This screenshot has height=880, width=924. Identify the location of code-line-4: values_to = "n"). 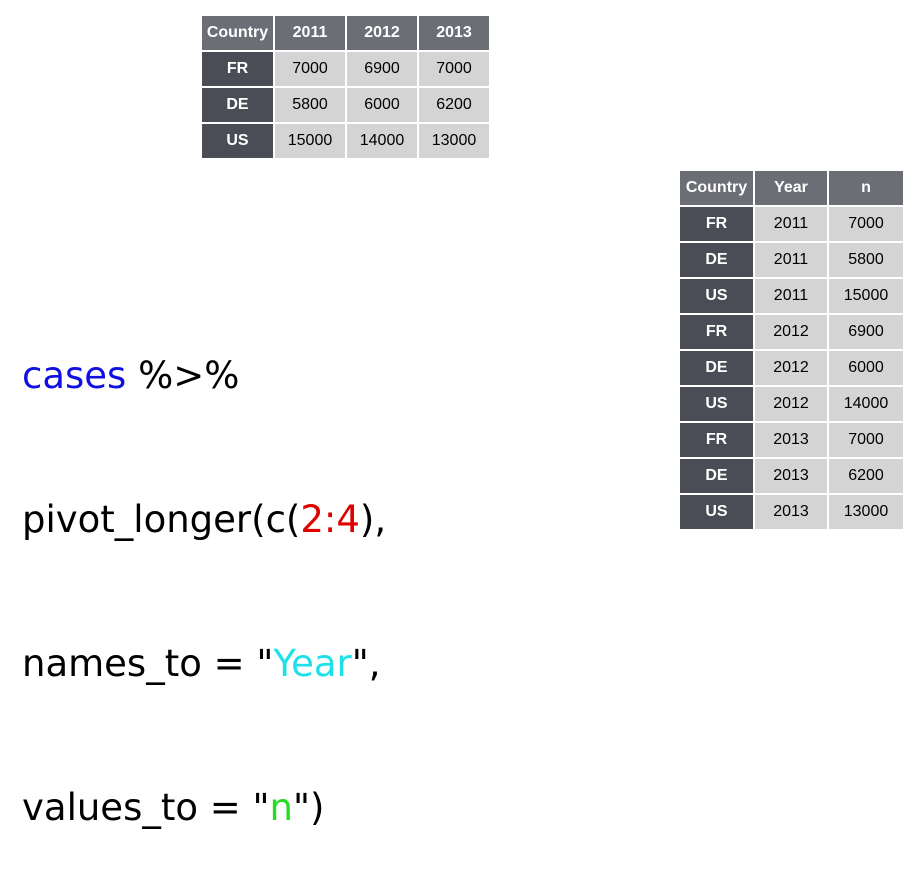
(204, 808).